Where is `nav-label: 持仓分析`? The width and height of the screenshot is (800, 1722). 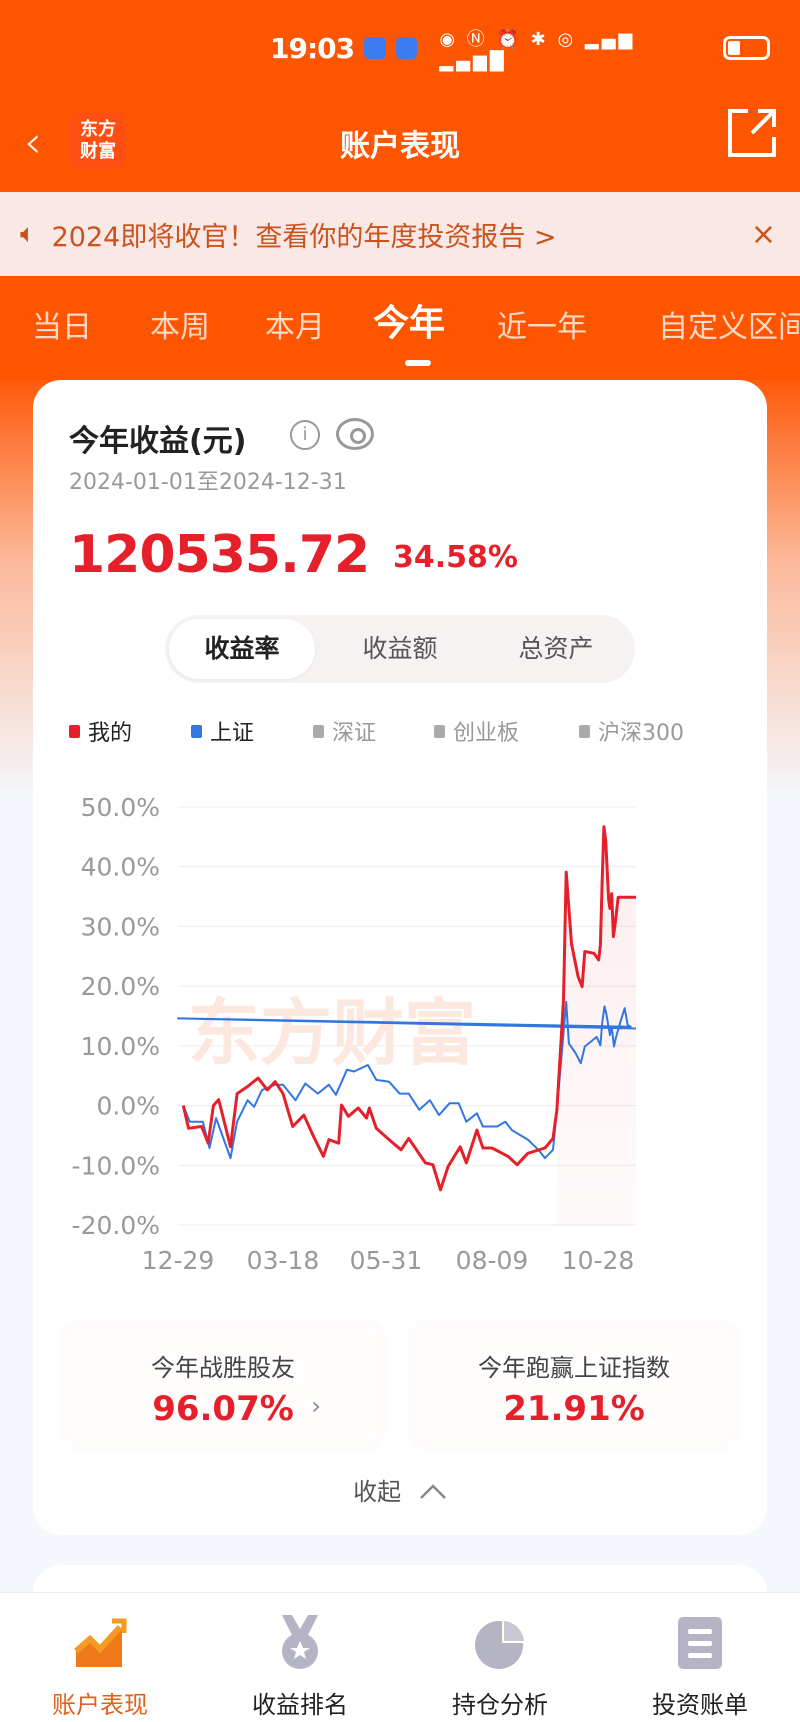
nav-label: 持仓分析 is located at coordinates (500, 1705).